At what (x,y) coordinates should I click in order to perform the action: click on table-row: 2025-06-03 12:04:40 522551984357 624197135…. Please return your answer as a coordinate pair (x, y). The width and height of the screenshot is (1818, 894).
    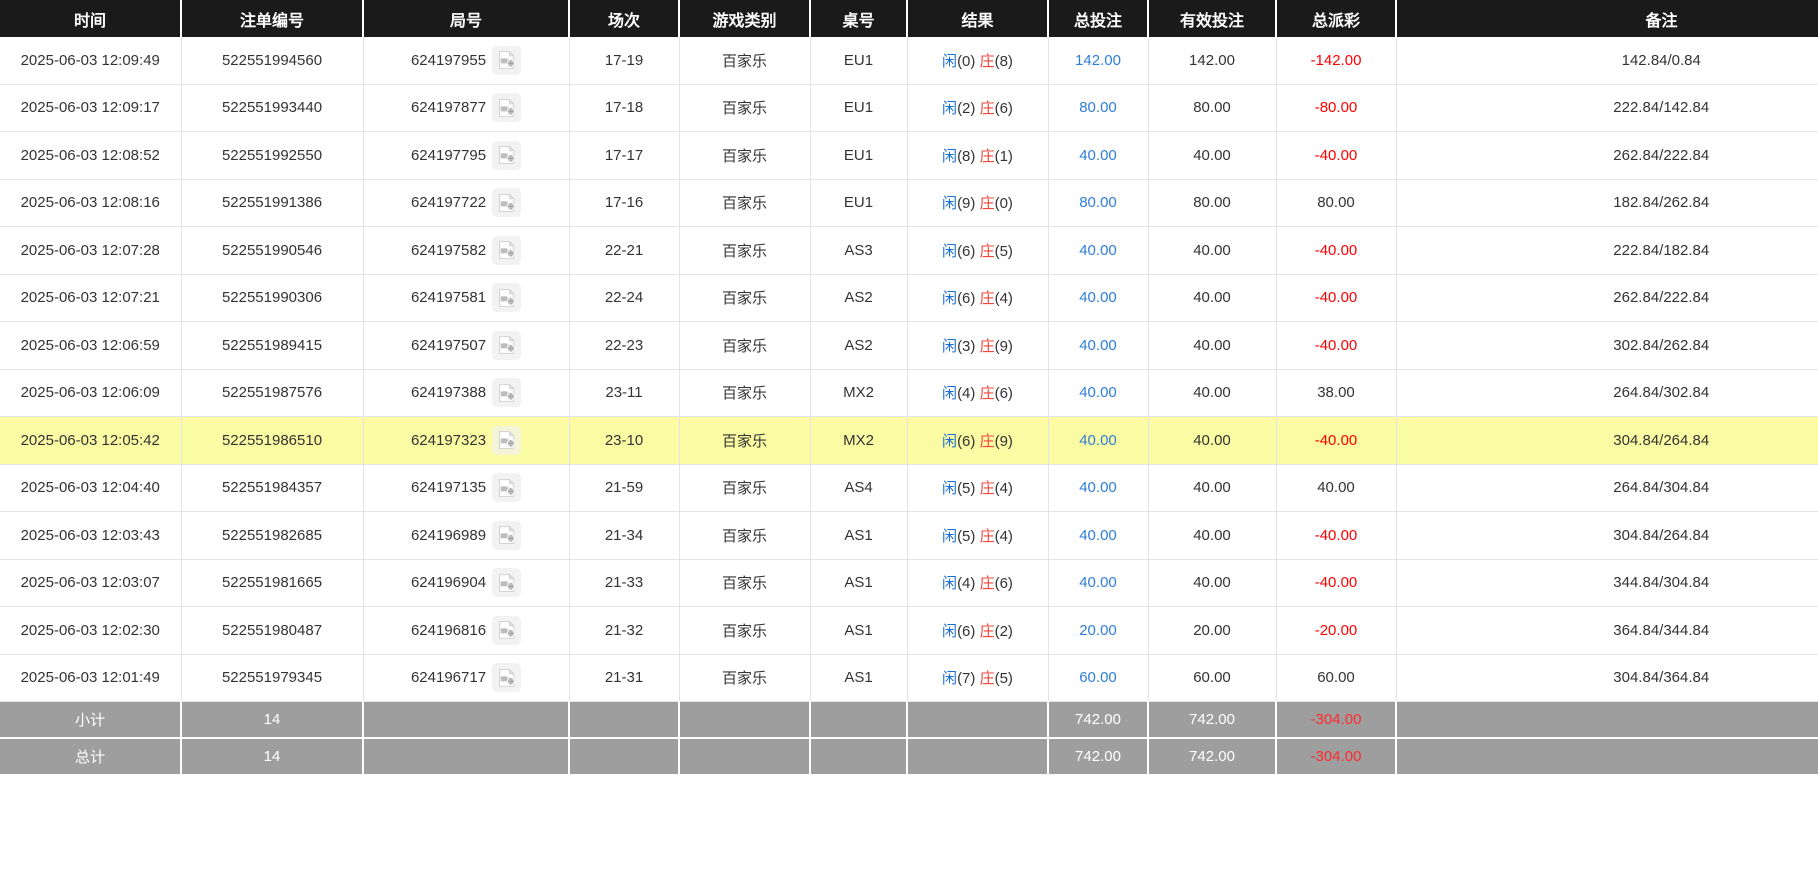
    Looking at the image, I should click on (909, 488).